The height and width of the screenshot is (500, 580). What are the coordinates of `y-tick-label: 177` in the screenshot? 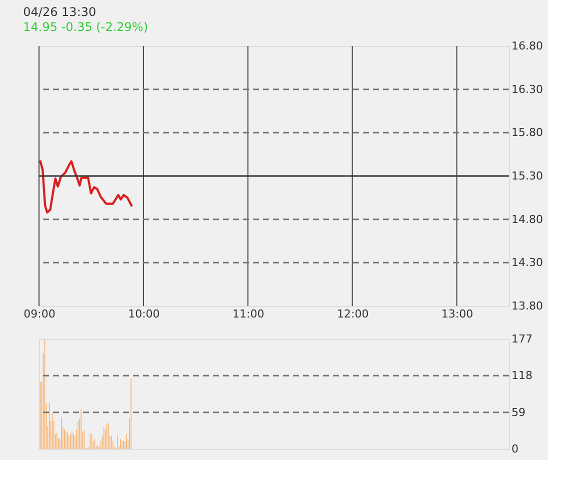 It's located at (522, 339).